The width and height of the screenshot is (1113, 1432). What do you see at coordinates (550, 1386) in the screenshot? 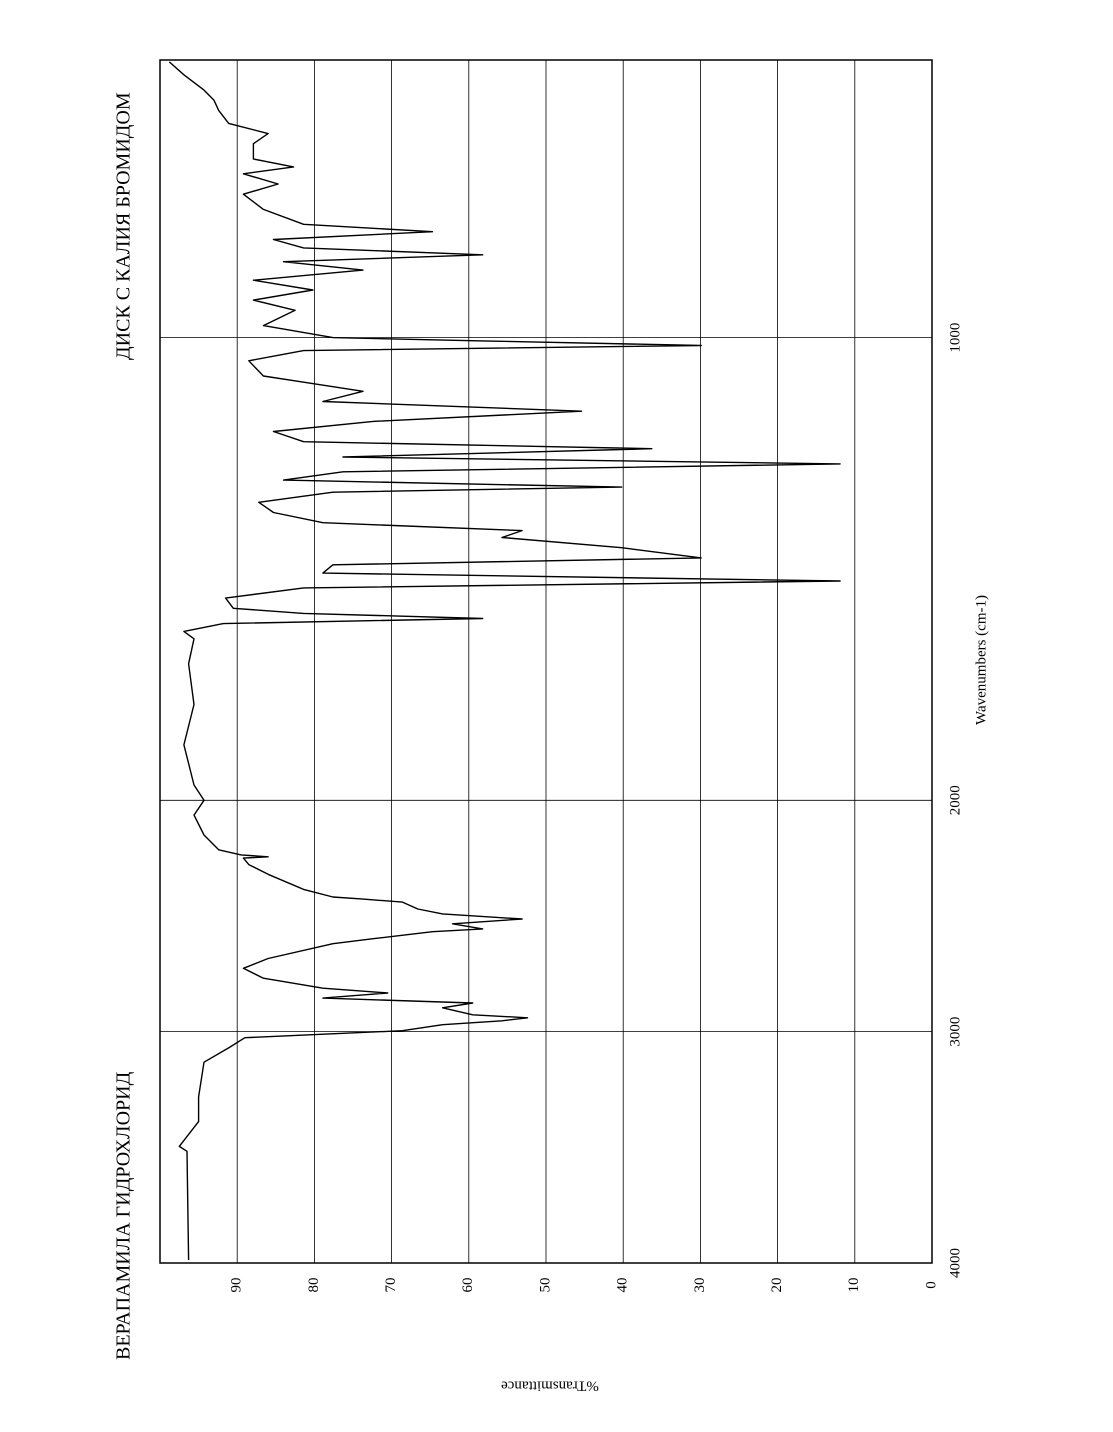
I see `y-axis-label: %Transmittance` at bounding box center [550, 1386].